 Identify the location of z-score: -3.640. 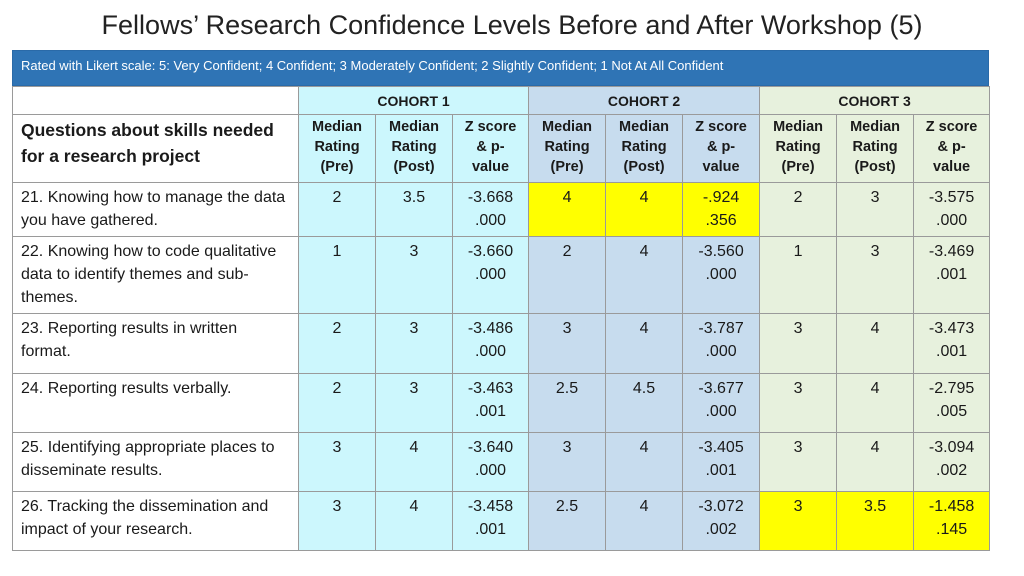
(490, 447).